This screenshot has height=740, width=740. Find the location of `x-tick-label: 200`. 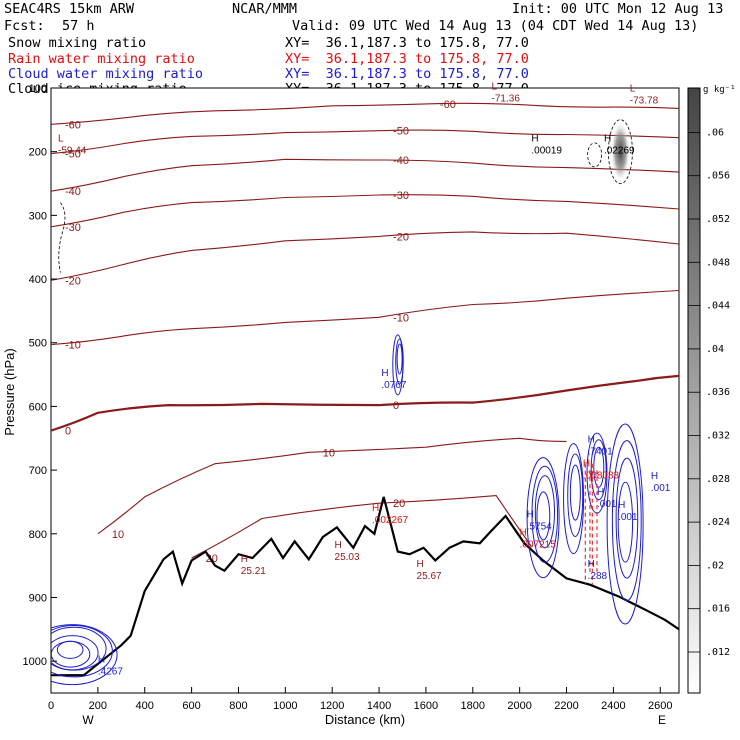

x-tick-label: 200 is located at coordinates (98, 706).